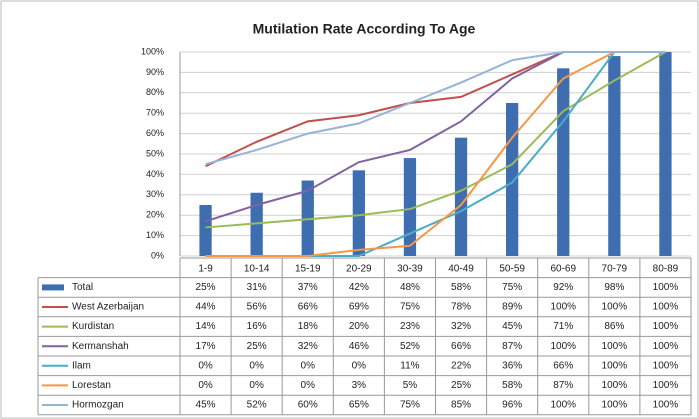 The width and height of the screenshot is (699, 419). Describe the element at coordinates (461, 405) in the screenshot. I see `table-cell: 85%` at that location.